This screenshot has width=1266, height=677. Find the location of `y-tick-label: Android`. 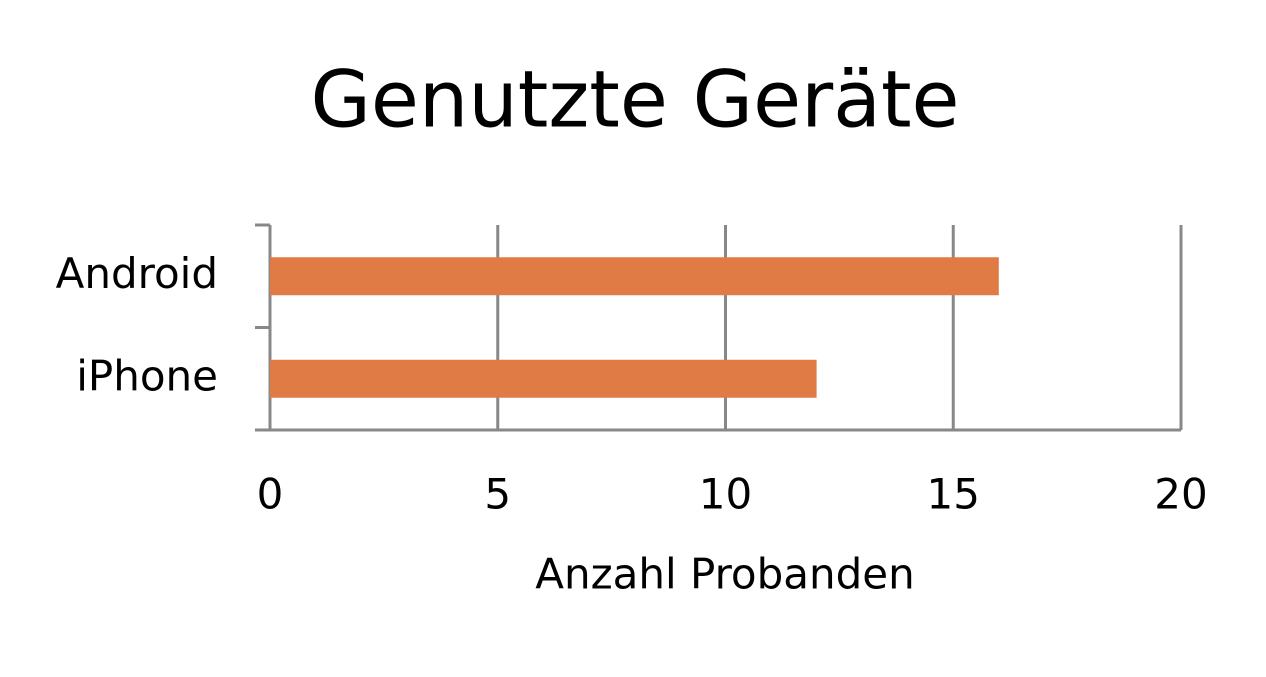

y-tick-label: Android is located at coordinates (137, 273).